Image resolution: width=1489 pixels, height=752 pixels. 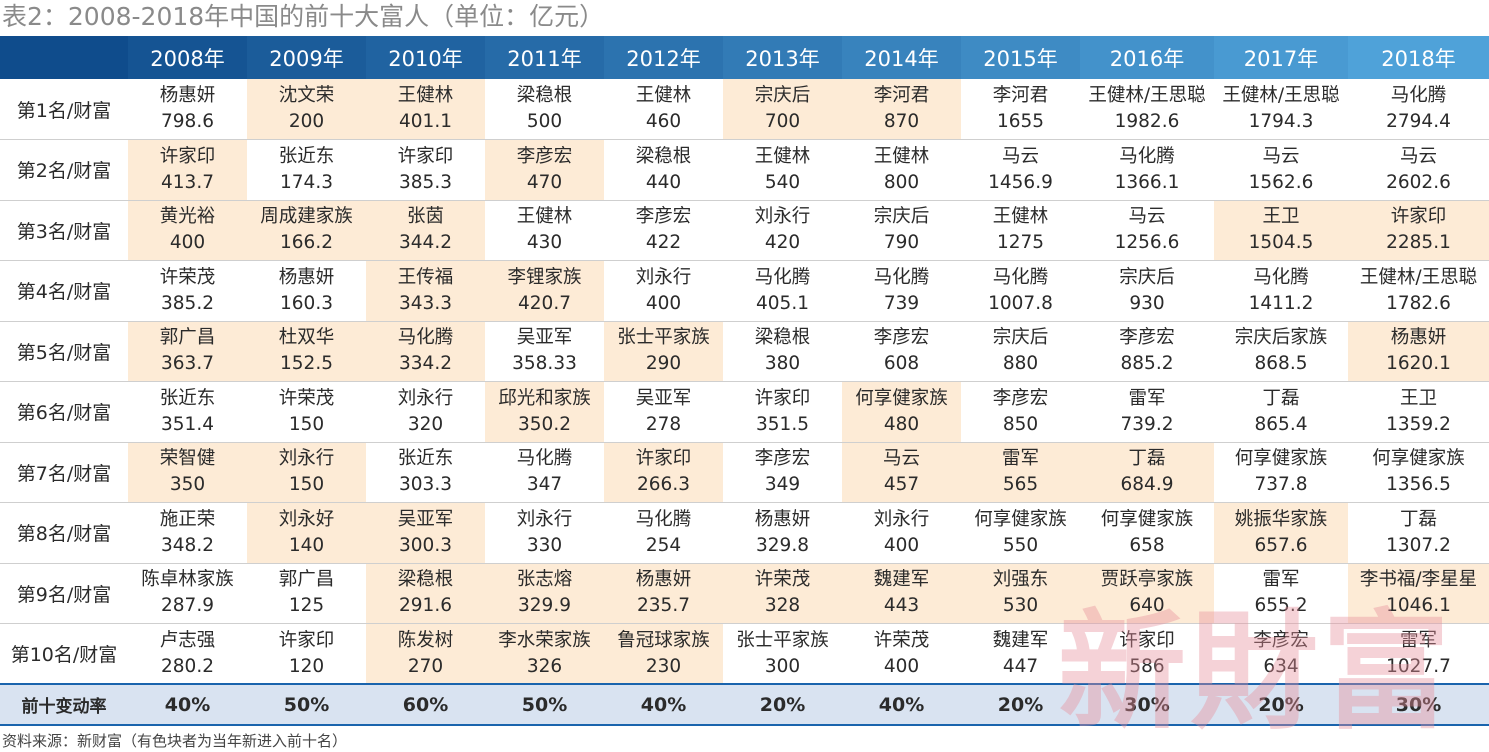 What do you see at coordinates (1281, 472) in the screenshot?
I see `table-cell: 何享健家族 737.8` at bounding box center [1281, 472].